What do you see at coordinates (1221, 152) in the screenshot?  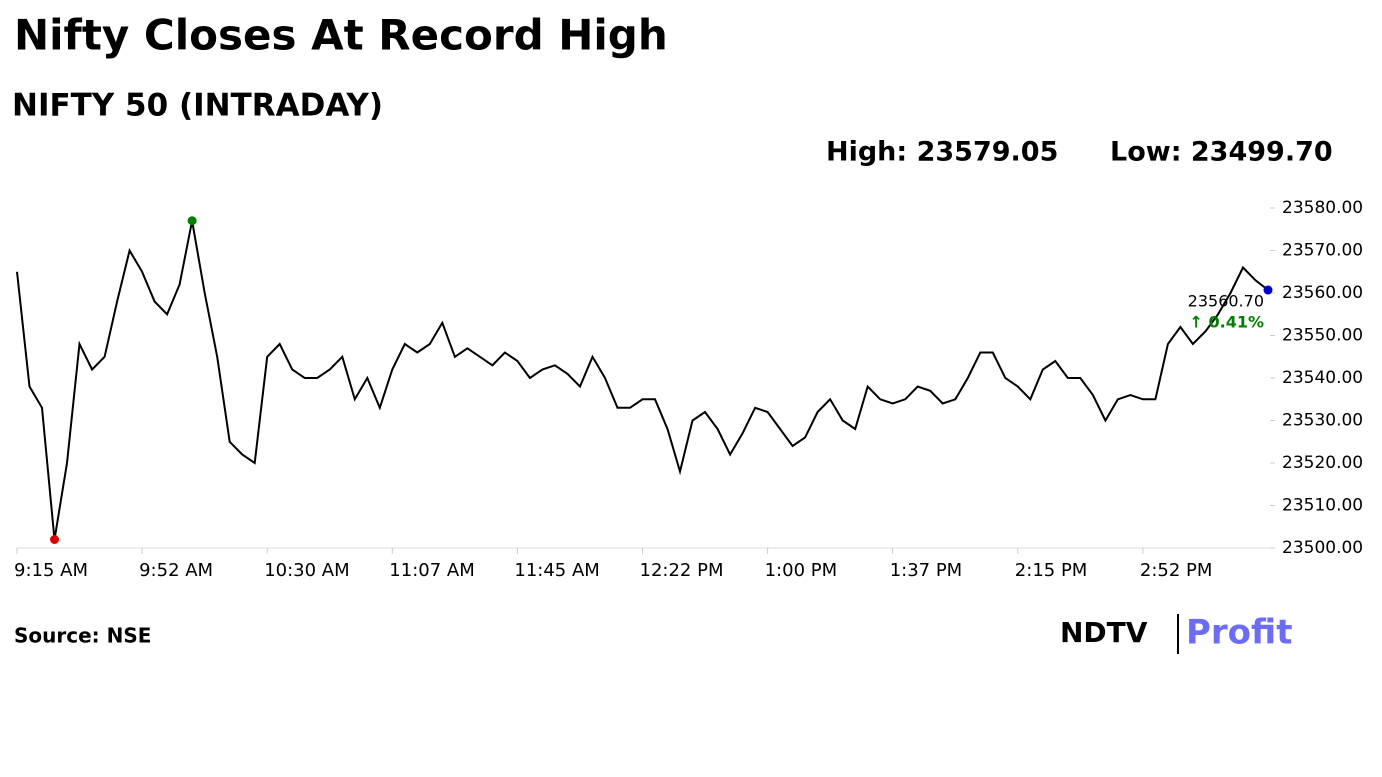 I see `low-label: Low: 23499.70` at bounding box center [1221, 152].